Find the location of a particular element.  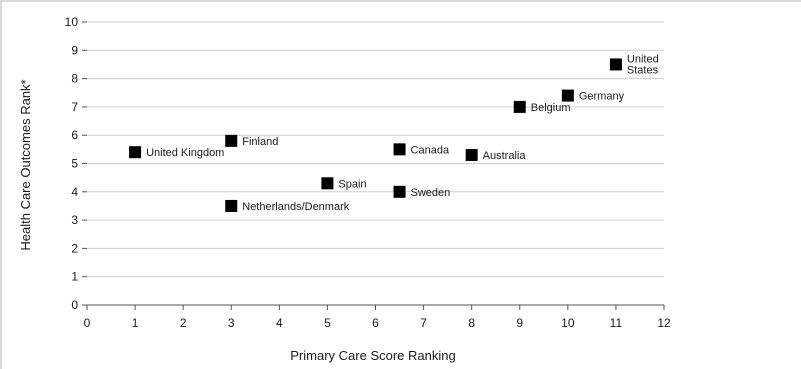

y-tick-label: 9 is located at coordinates (74, 50).